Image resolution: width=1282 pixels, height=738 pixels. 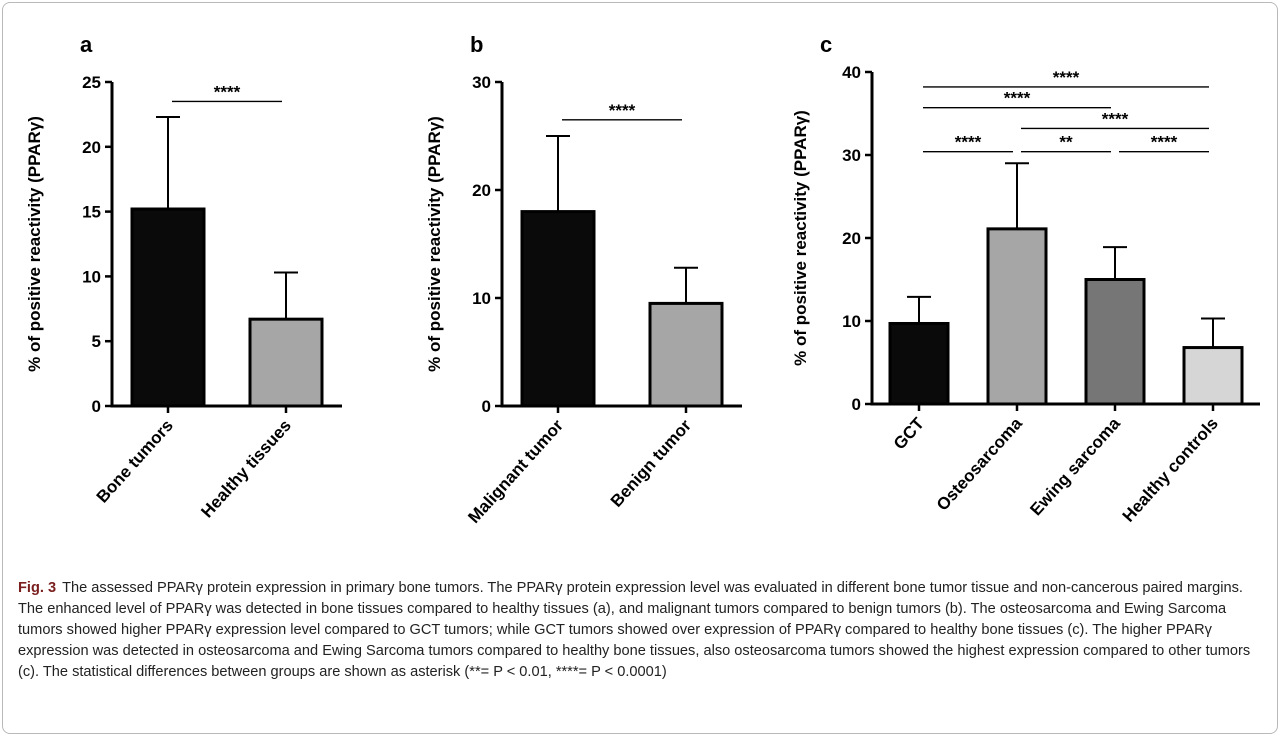 I want to click on bar-gct, so click(x=919, y=363).